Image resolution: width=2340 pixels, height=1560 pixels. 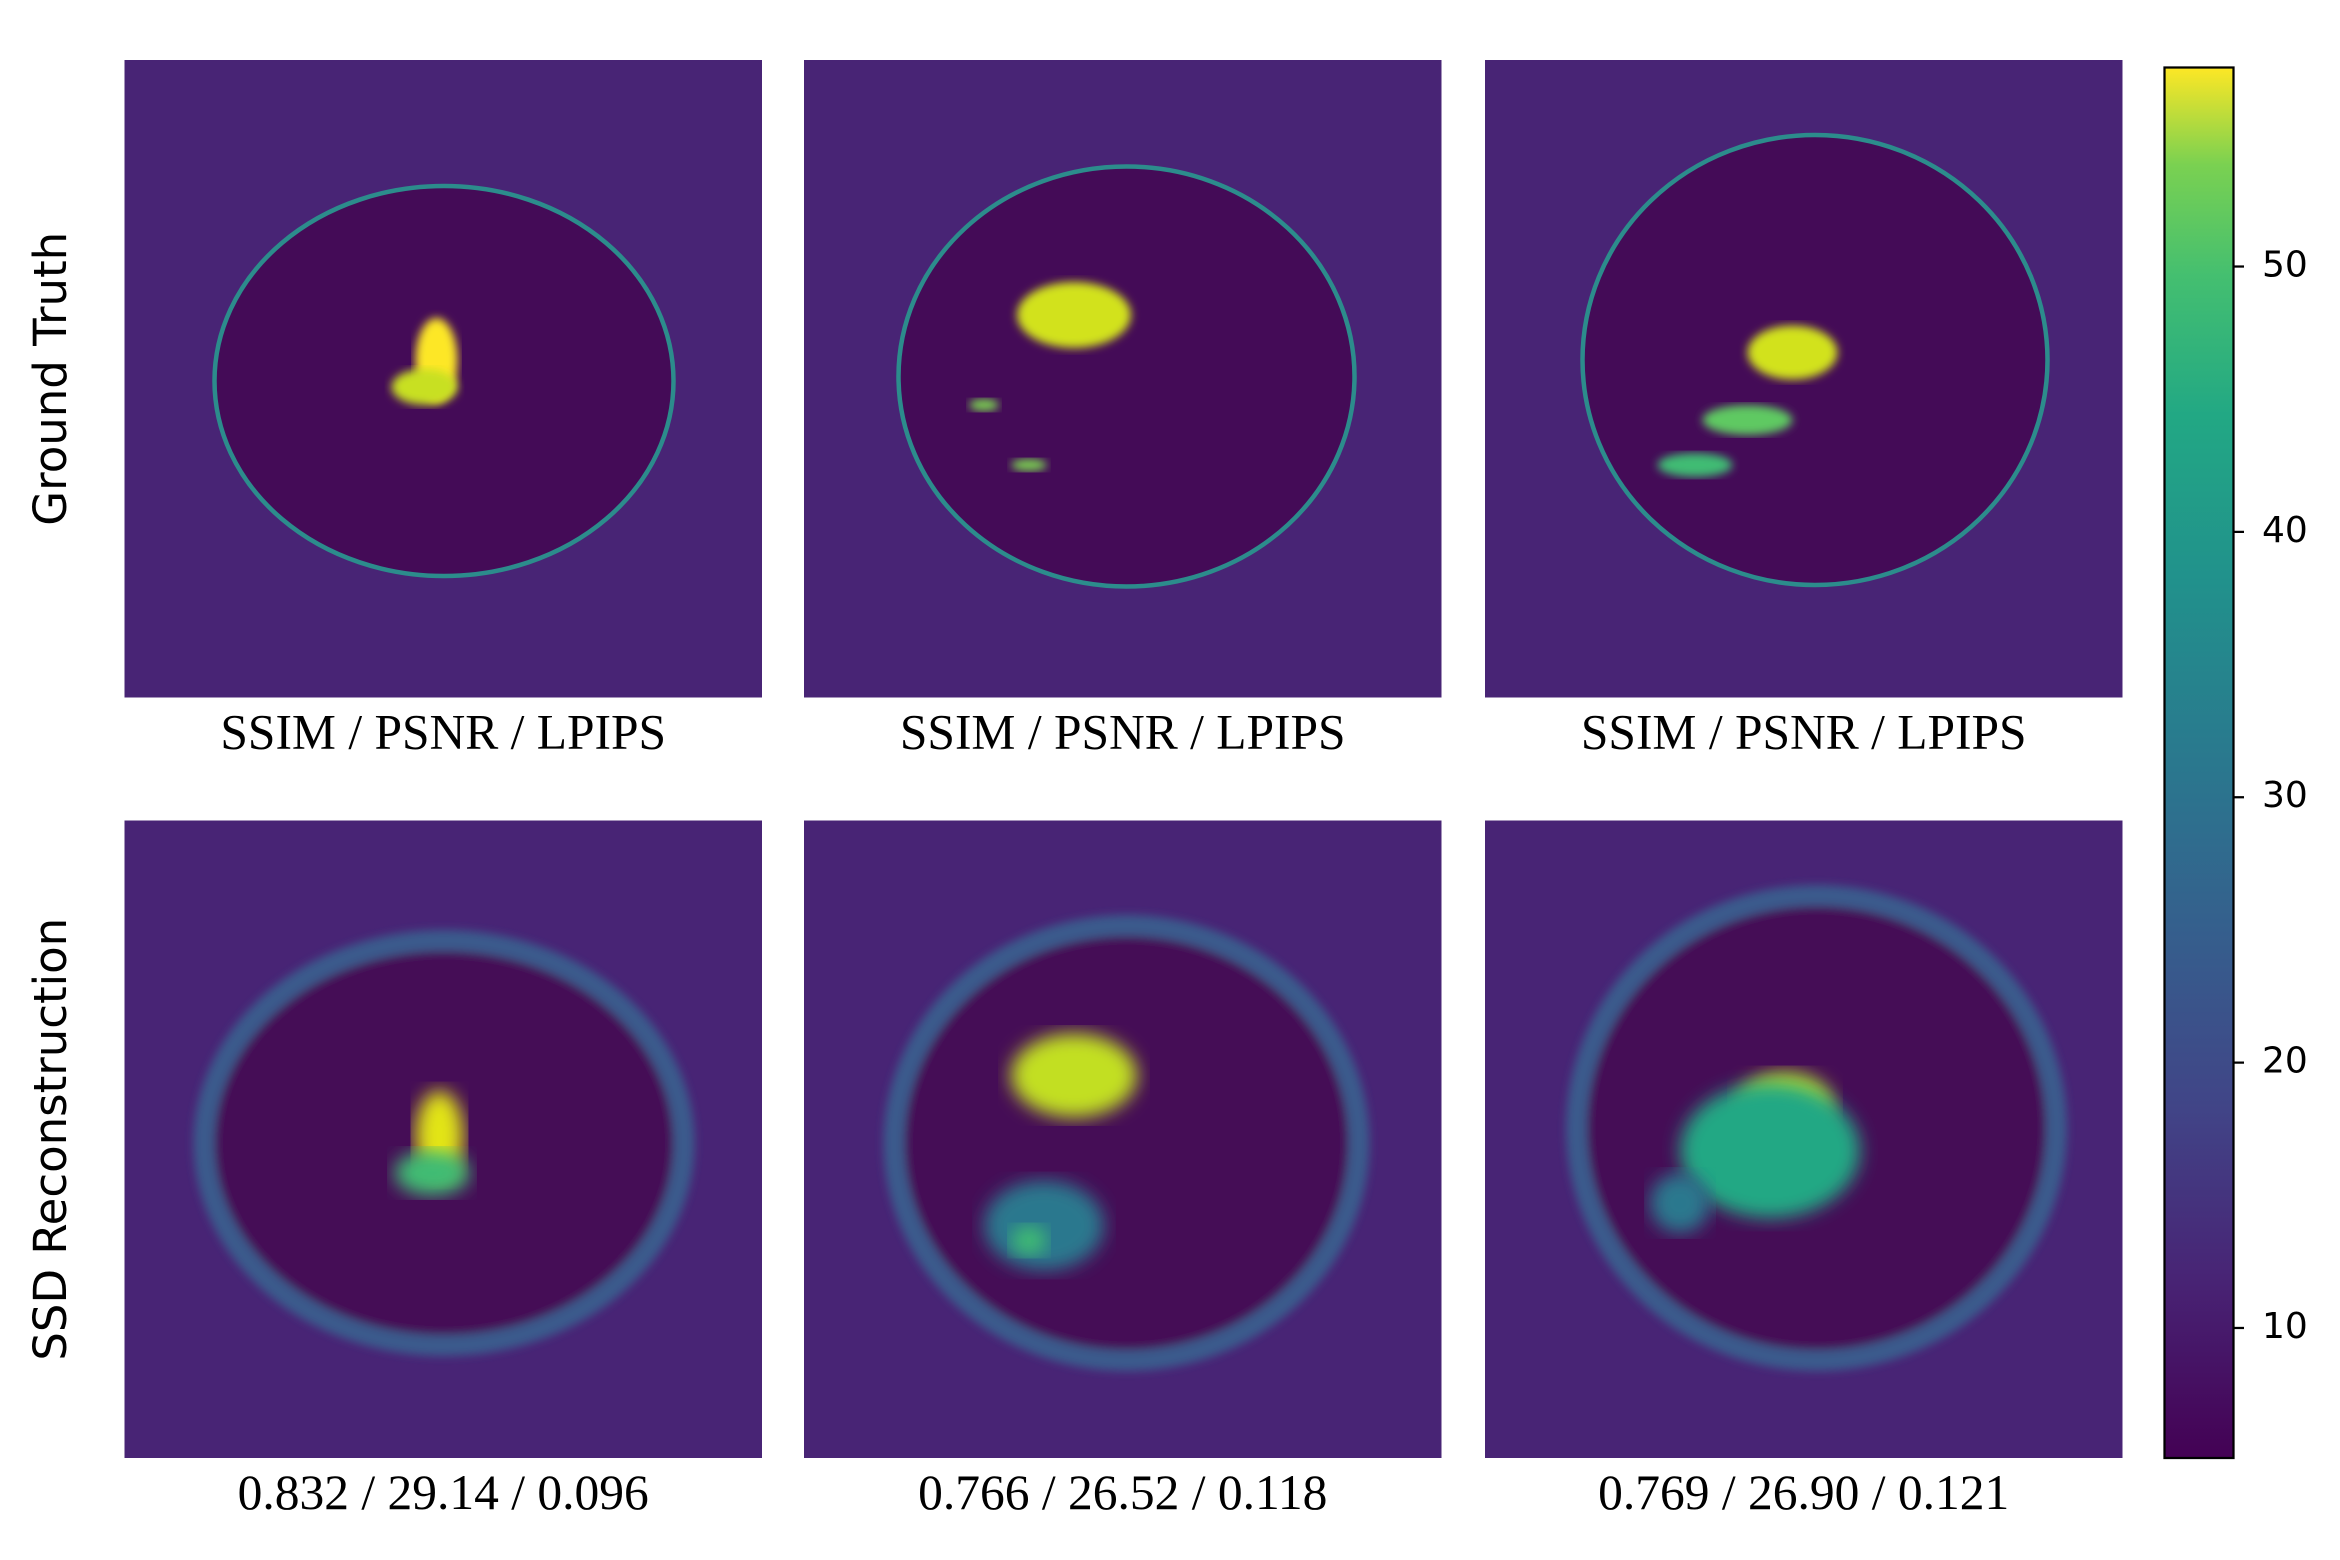 What do you see at coordinates (2285, 795) in the screenshot?
I see `colorbar-tick-label: 30` at bounding box center [2285, 795].